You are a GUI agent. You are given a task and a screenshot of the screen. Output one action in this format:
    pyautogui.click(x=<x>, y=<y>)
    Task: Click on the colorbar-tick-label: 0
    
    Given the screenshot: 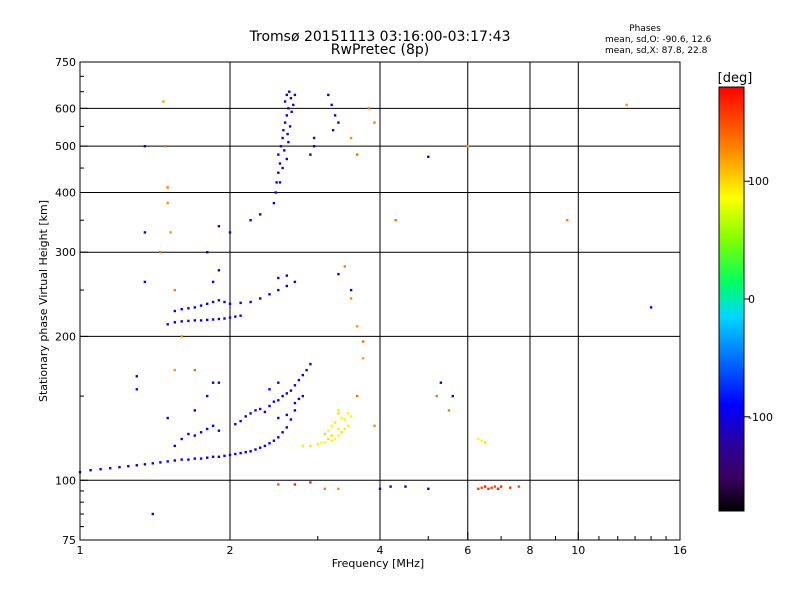 What is the action you would take?
    pyautogui.click(x=751, y=299)
    